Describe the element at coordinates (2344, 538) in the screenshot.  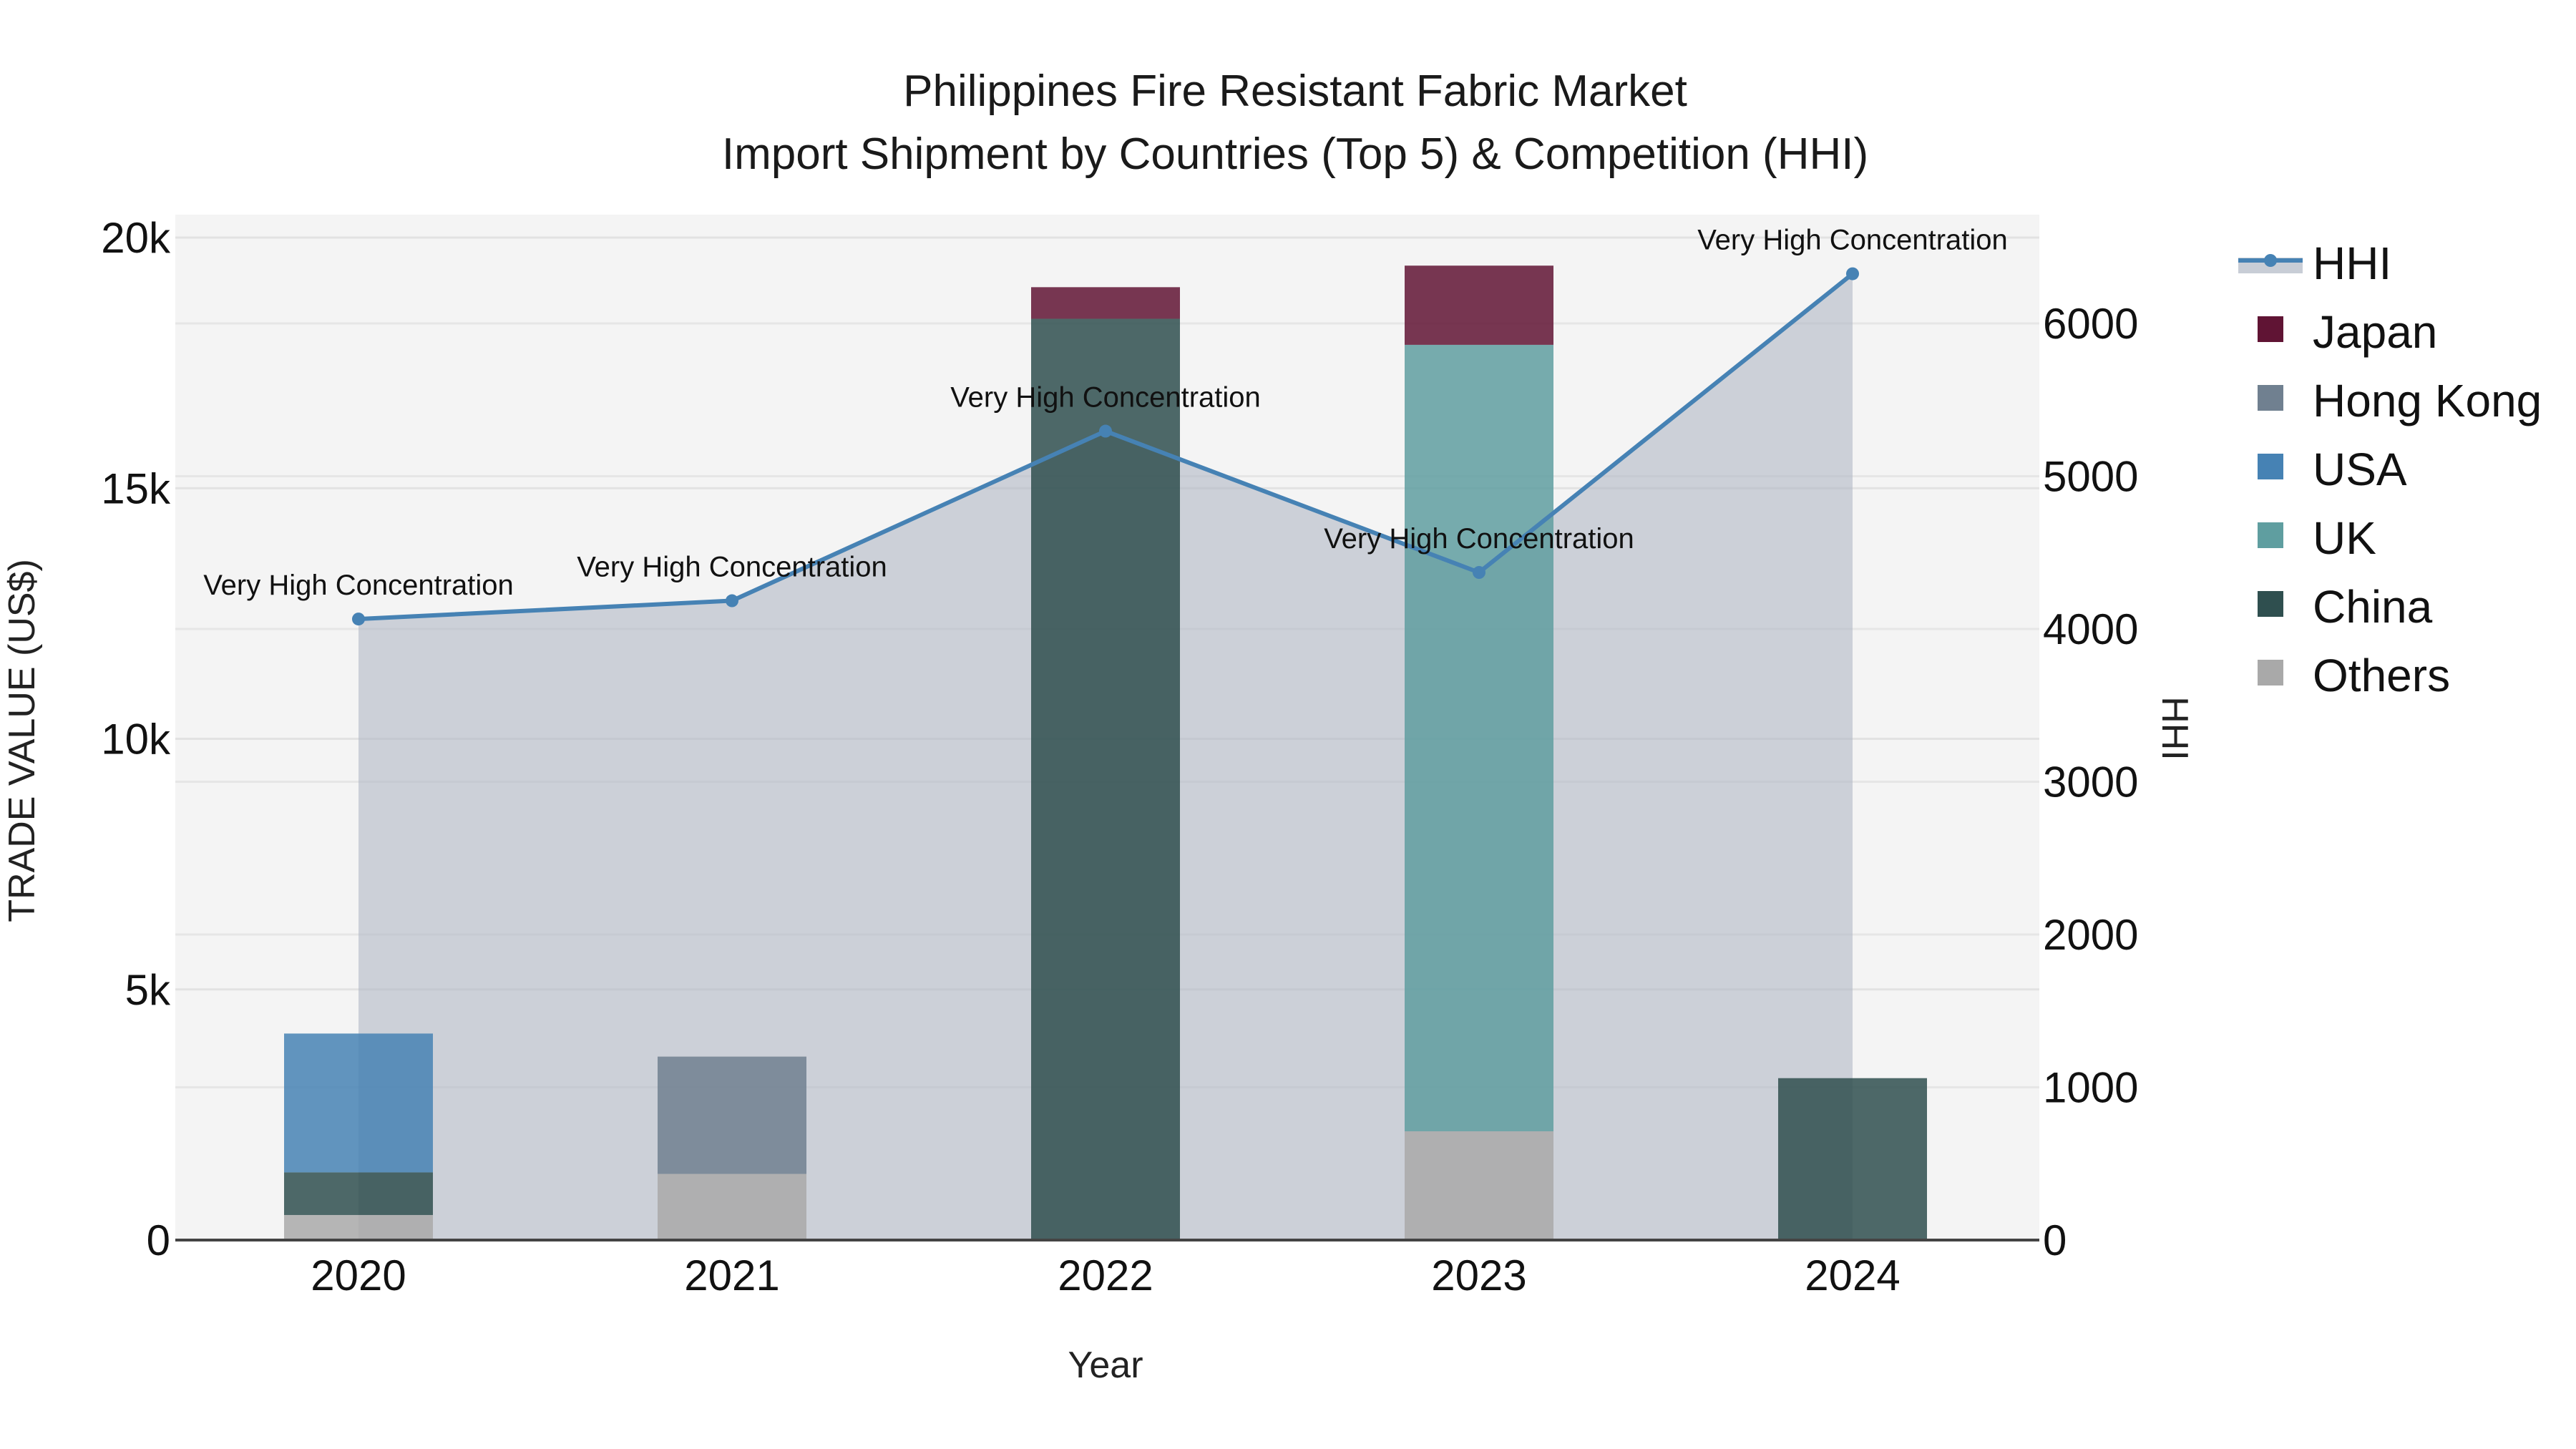
I see `legend-label: UK` at that location.